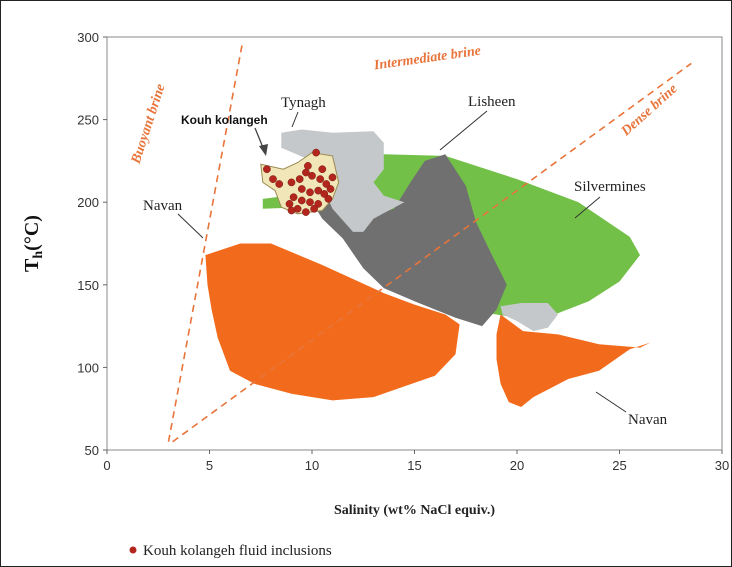 This screenshot has width=732, height=567. Describe the element at coordinates (312, 465) in the screenshot. I see `x-tick-label: 10` at that location.